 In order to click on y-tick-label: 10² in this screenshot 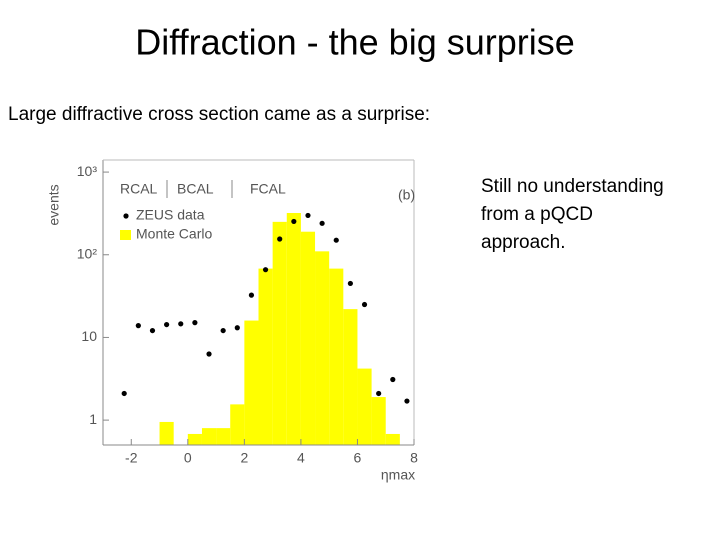, I will do `click(87, 253)`.